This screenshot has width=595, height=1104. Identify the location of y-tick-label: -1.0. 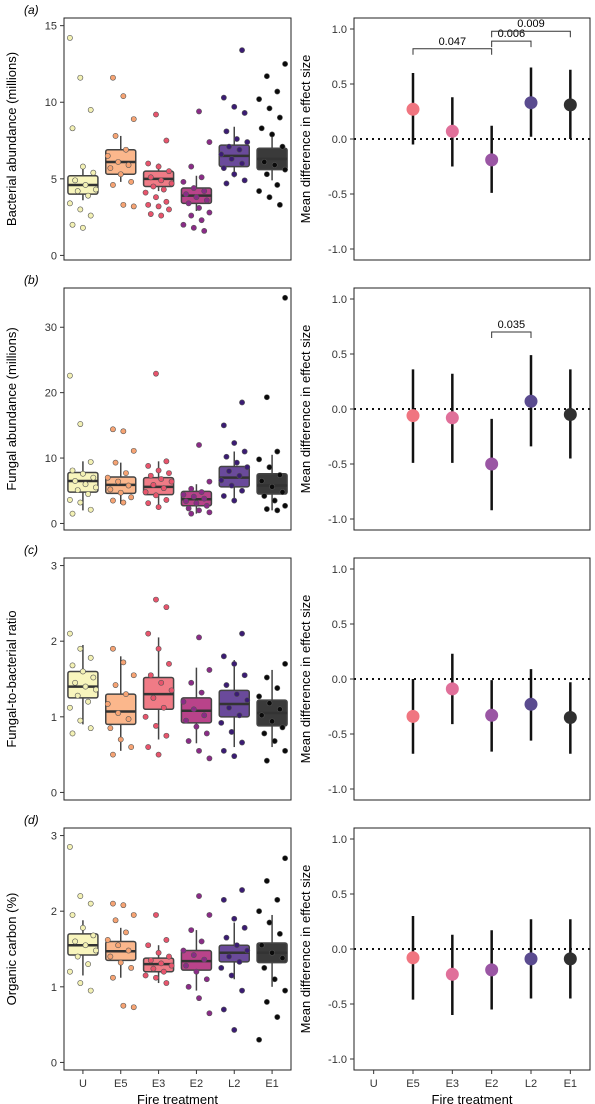
(337, 1060).